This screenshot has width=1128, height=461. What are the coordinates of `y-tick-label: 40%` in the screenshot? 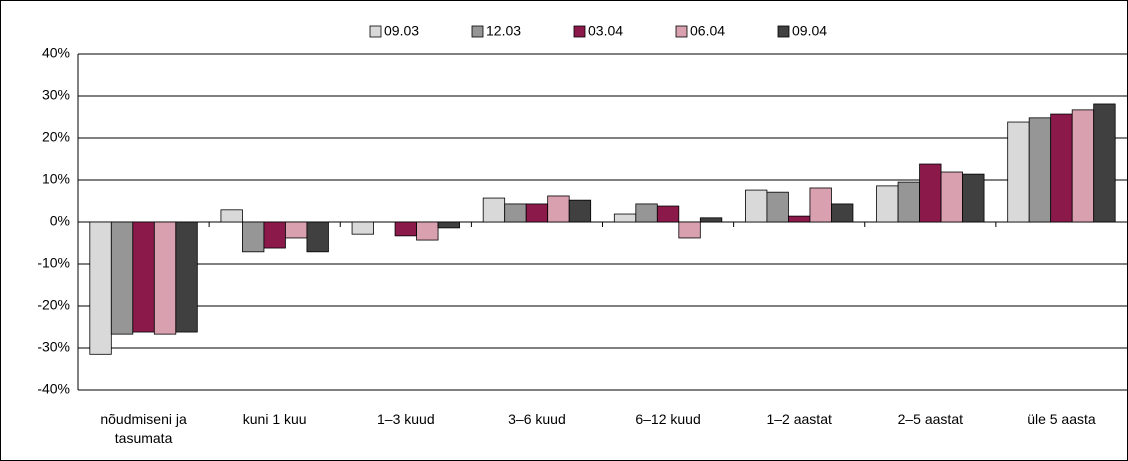 It's located at (56, 53).